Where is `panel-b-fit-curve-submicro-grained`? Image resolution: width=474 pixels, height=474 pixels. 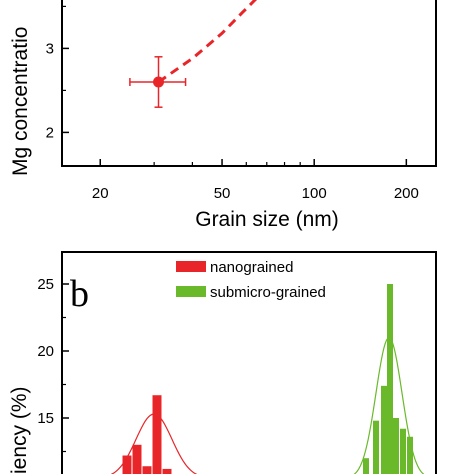
panel-b-fit-curve-submicro-grained is located at coordinates (389, 405).